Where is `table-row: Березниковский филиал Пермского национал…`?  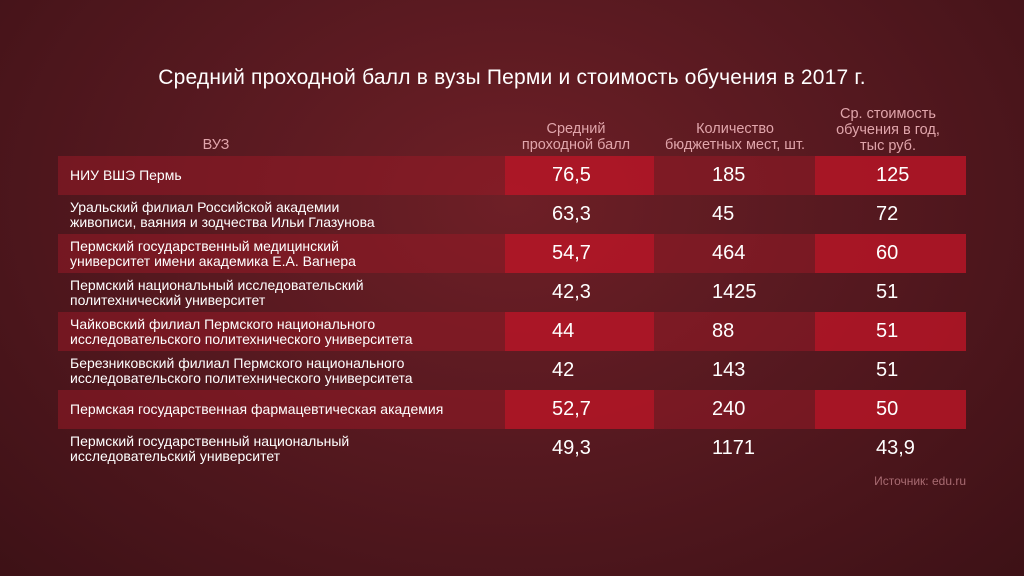
table-row: Березниковский филиал Пермского национал… is located at coordinates (512, 370).